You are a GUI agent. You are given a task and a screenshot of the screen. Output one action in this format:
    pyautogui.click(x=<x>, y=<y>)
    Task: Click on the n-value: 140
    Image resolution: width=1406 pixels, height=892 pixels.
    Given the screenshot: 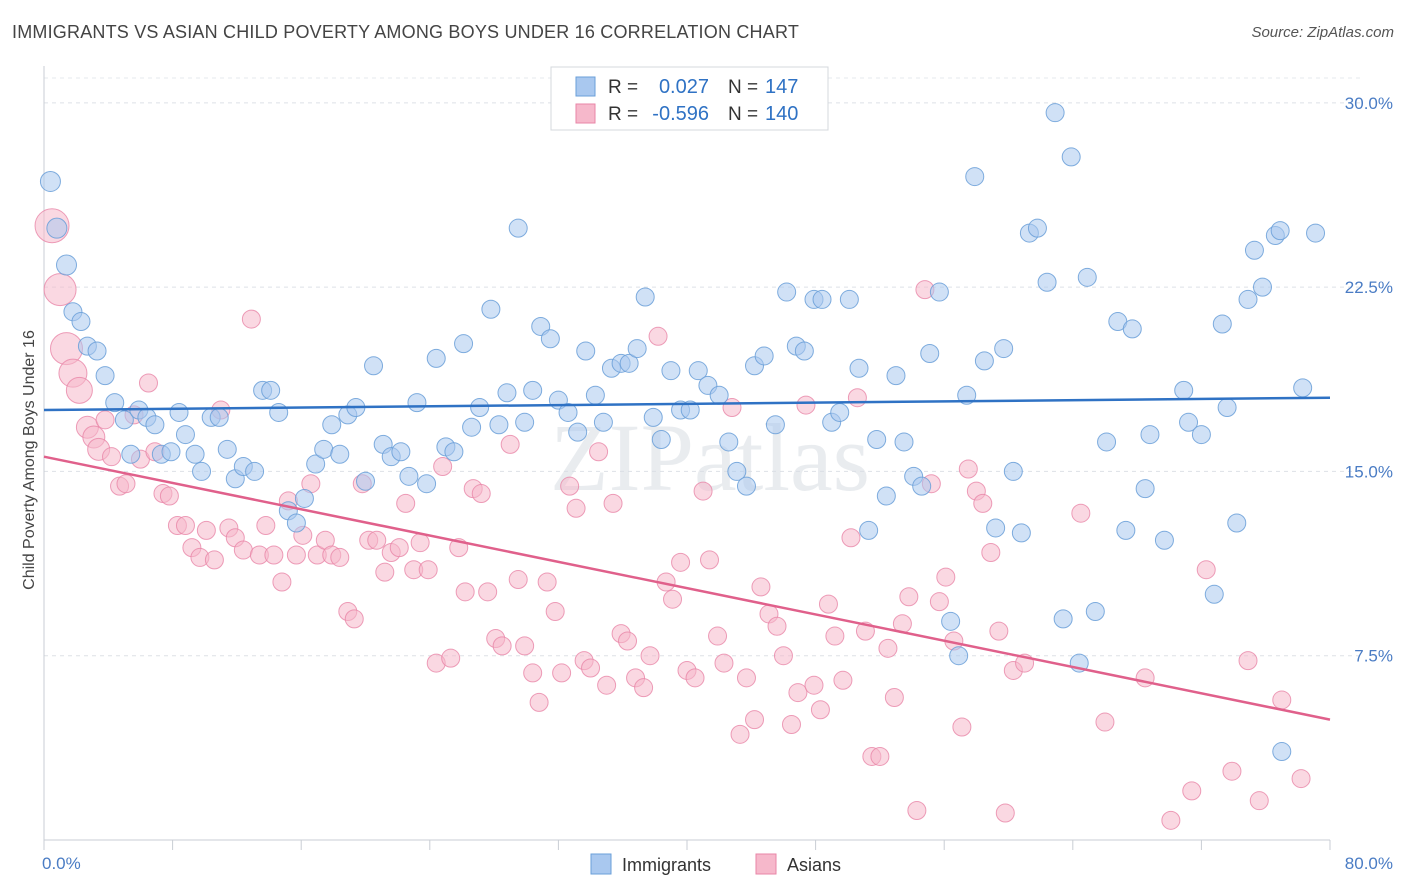 What is the action you would take?
    pyautogui.click(x=781, y=114)
    